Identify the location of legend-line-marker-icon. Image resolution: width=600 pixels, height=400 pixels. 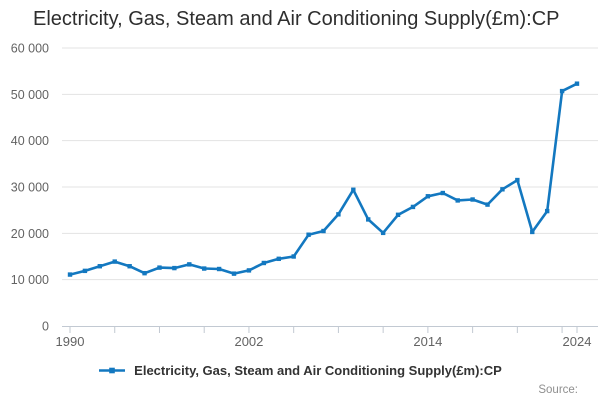
(112, 370).